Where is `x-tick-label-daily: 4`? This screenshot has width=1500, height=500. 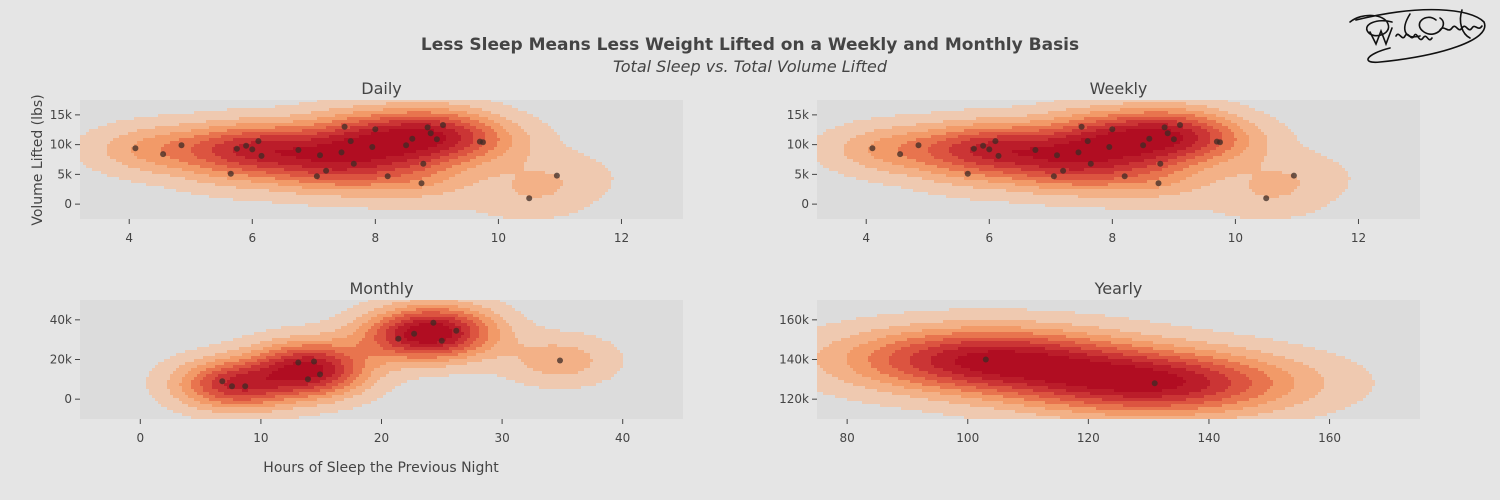 x-tick-label-daily: 4 is located at coordinates (129, 238).